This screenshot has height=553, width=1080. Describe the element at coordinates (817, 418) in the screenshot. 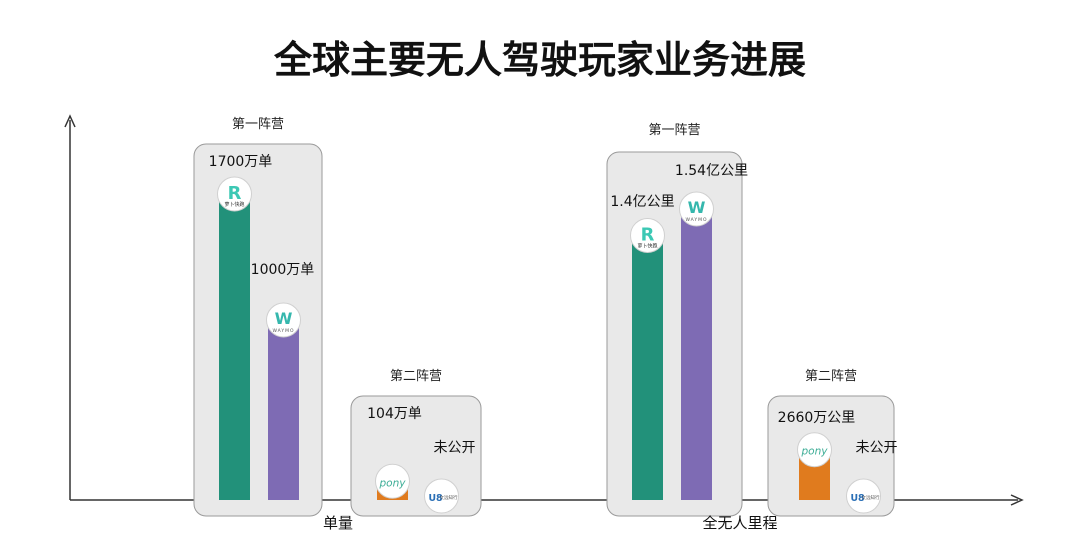

I see `bar-value-label: 2660万公里` at that location.